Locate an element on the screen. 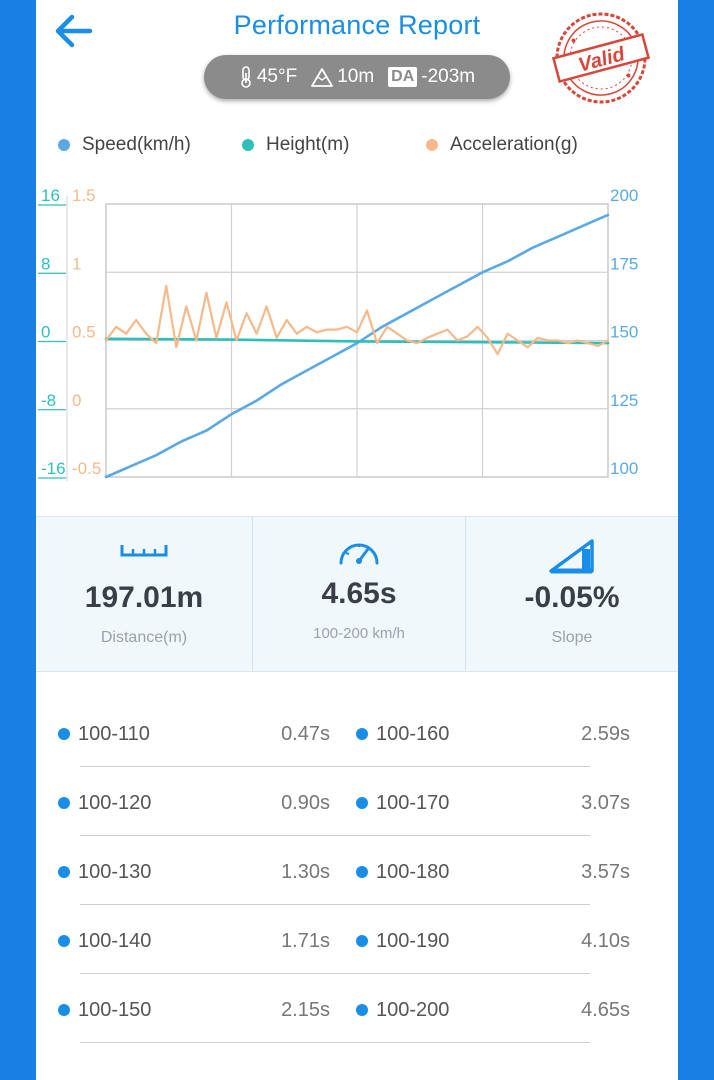 The height and width of the screenshot is (1080, 714). slope-icon is located at coordinates (571, 556).